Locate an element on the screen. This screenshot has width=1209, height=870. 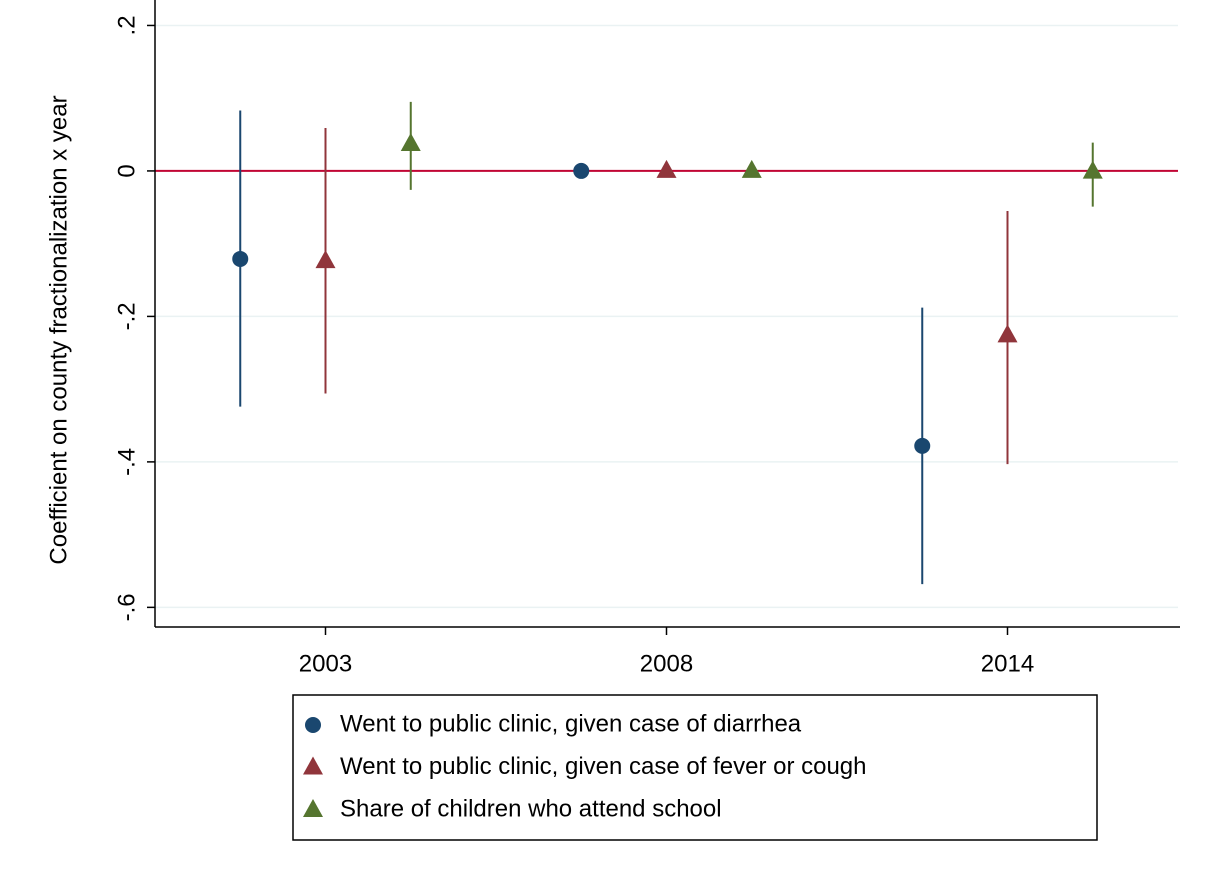
legend-label: Share of children who attend school is located at coordinates (531, 808).